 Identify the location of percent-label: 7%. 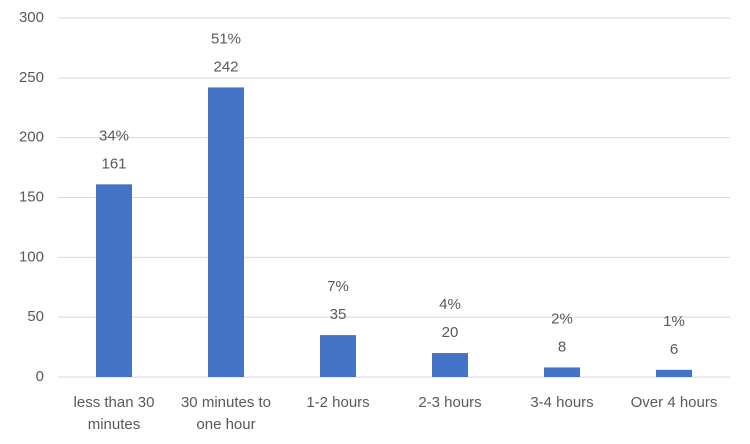
(338, 286).